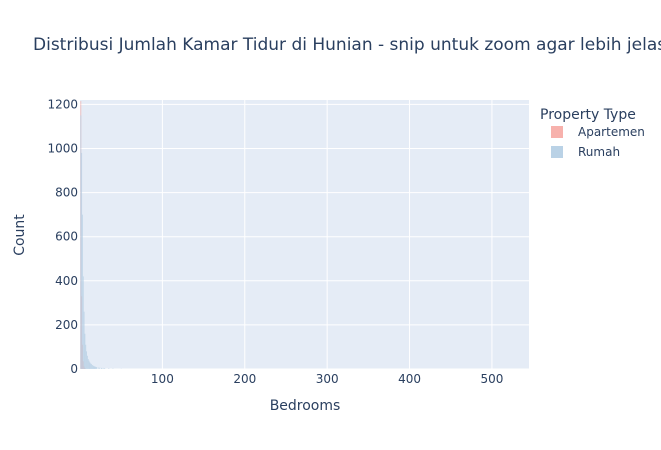  Describe the element at coordinates (101, 242) in the screenshot. I see `series-rumah` at that location.